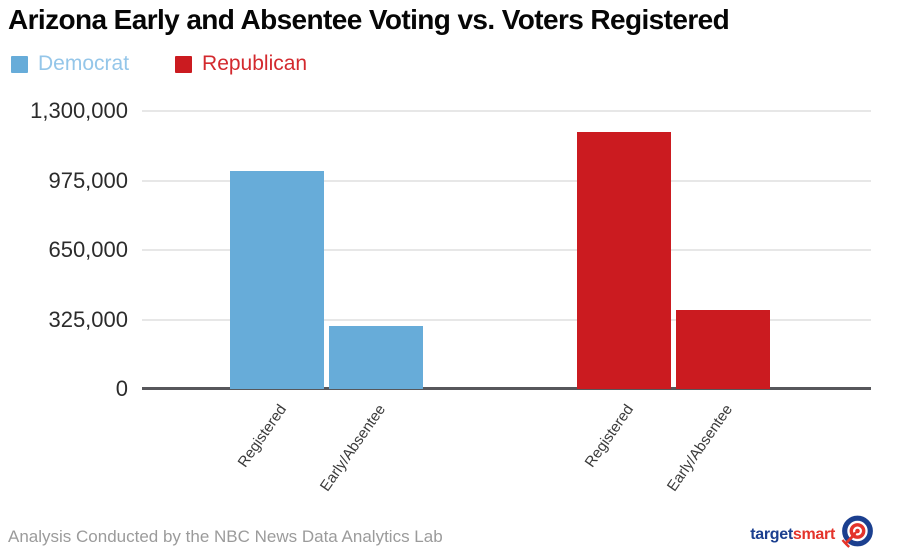 Image resolution: width=899 pixels, height=556 pixels. What do you see at coordinates (88, 180) in the screenshot?
I see `y-tick-label: 975,000` at bounding box center [88, 180].